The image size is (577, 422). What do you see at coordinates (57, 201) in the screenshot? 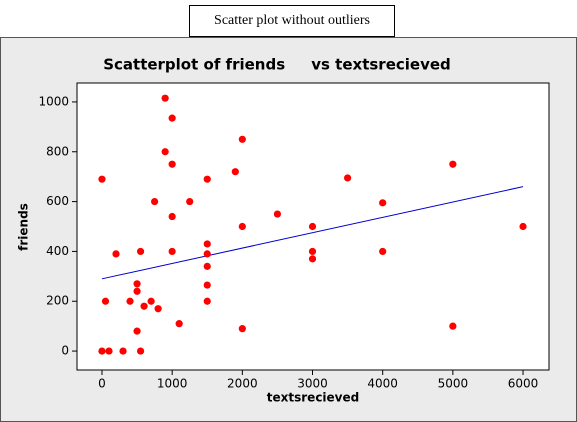
I see `y-tick-label: 600` at bounding box center [57, 201].